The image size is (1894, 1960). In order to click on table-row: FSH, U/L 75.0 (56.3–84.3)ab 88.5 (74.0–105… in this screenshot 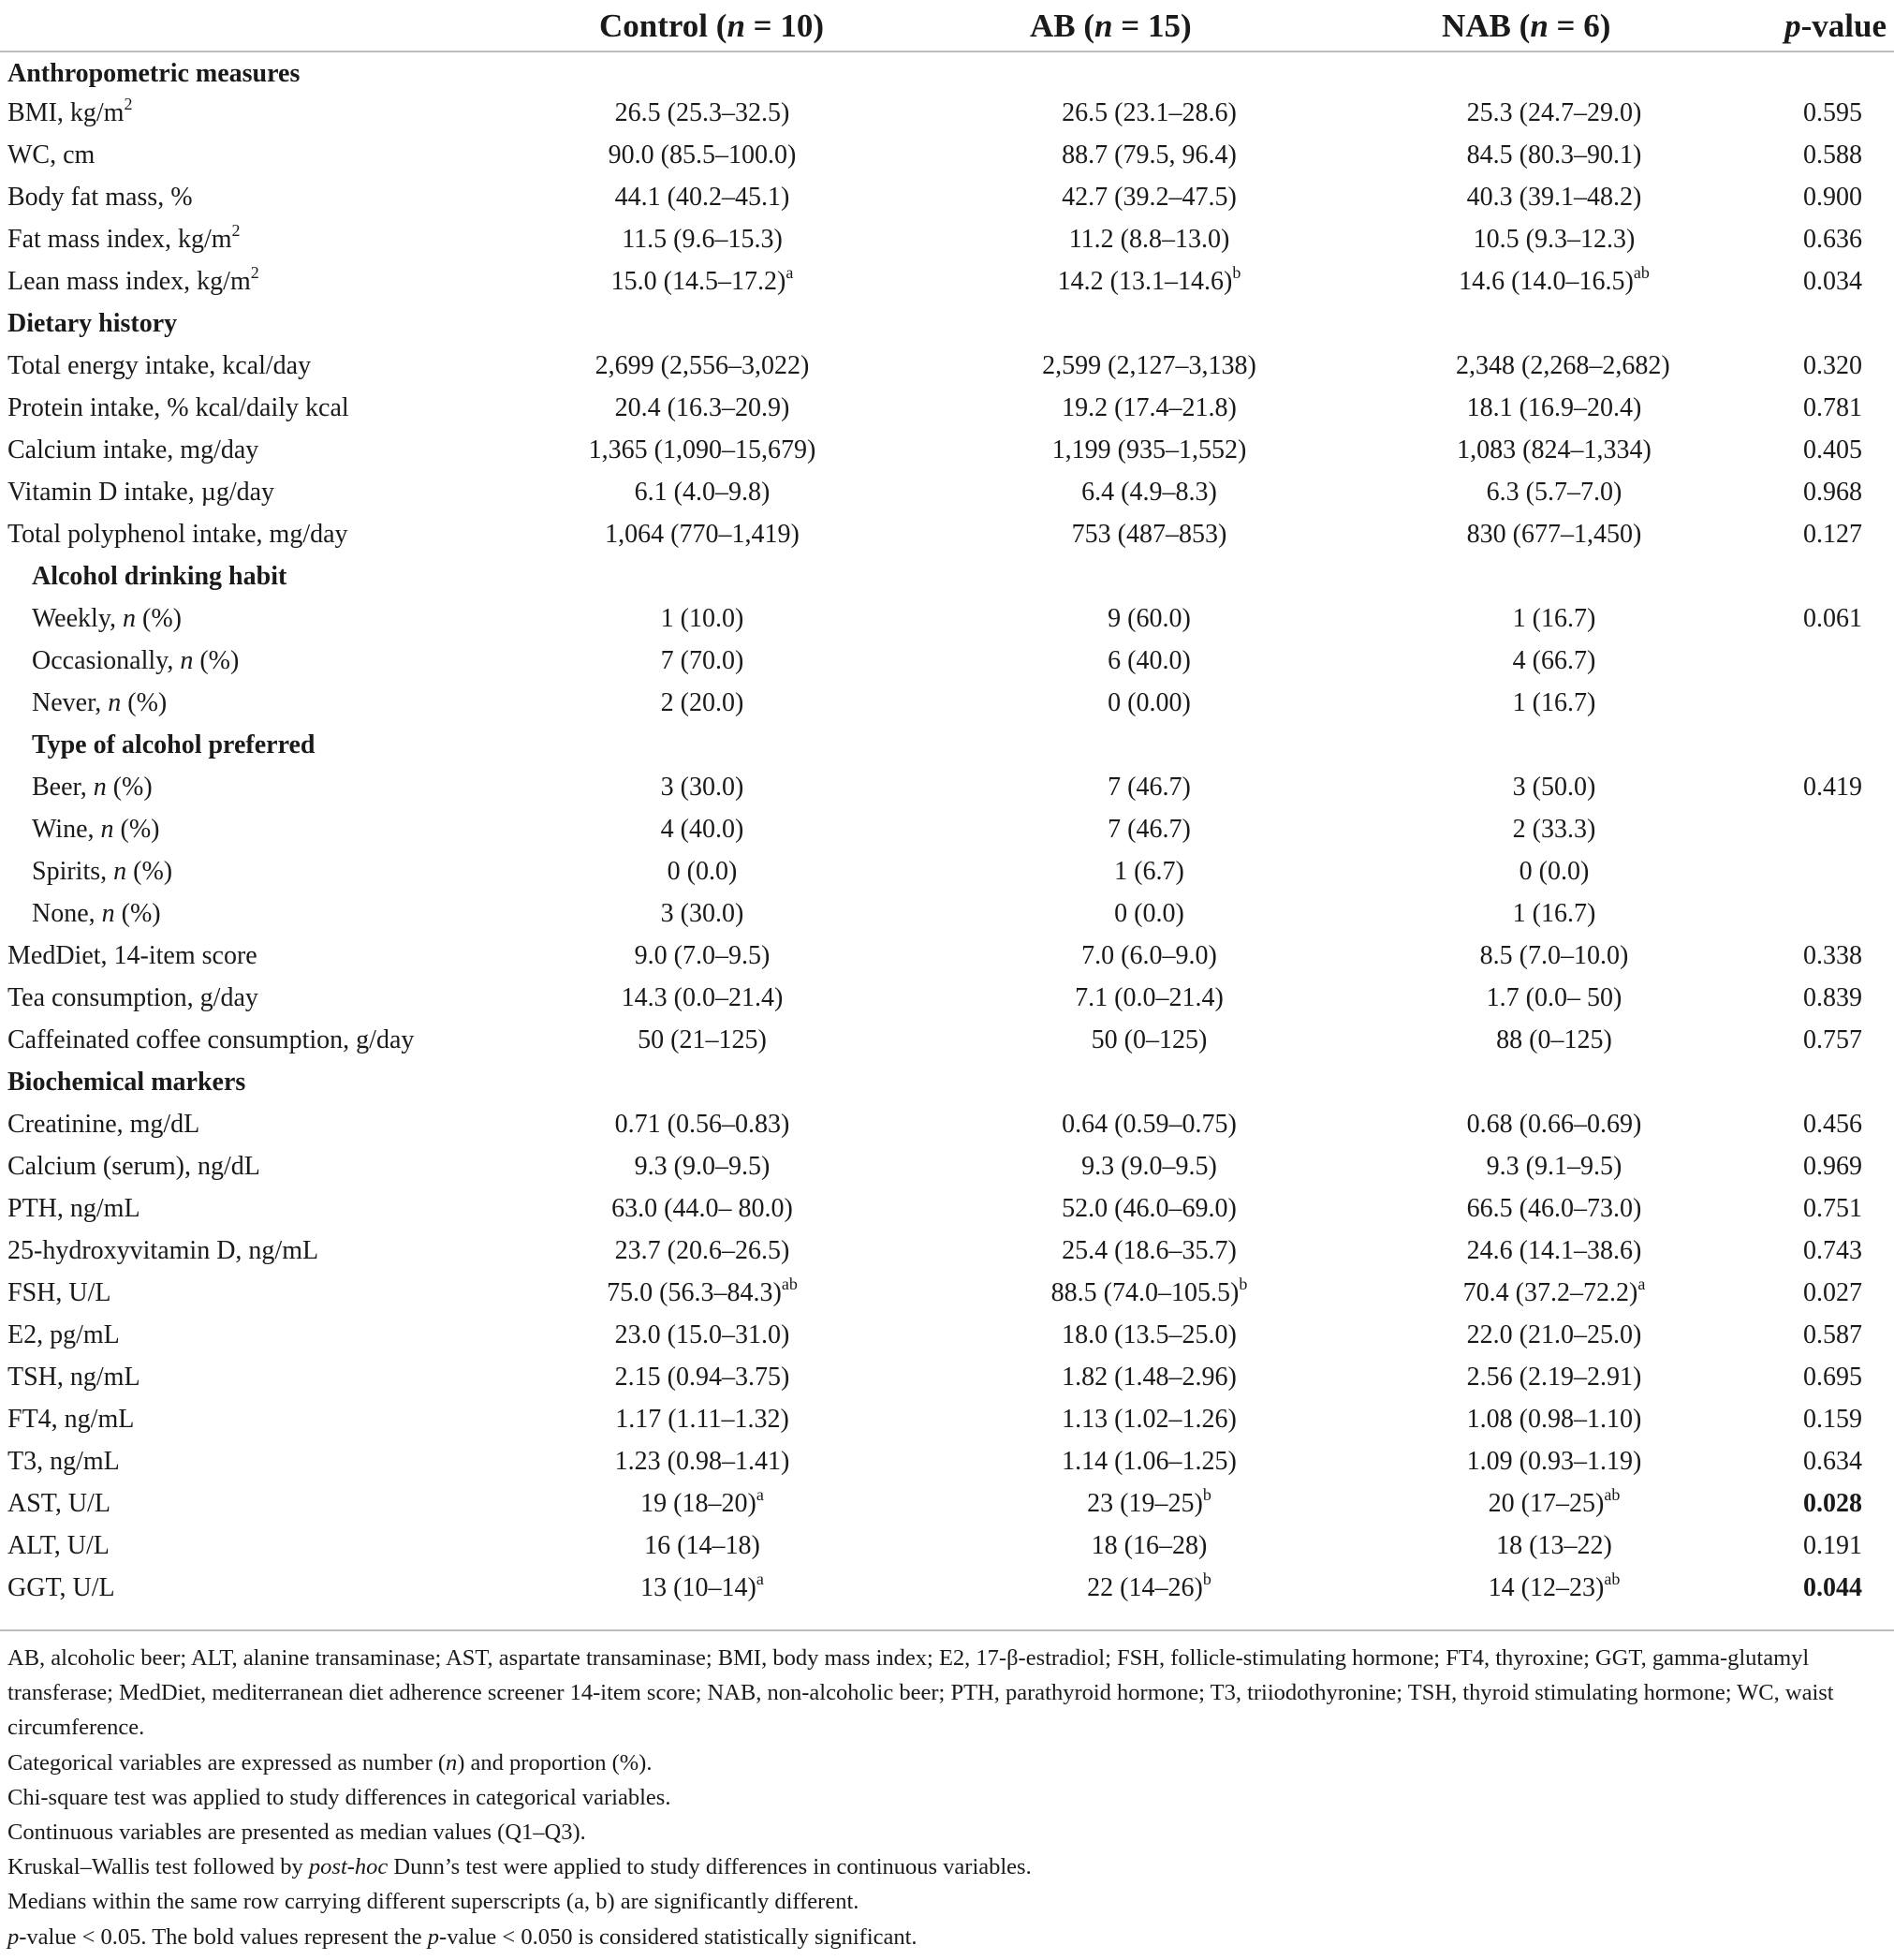, I will do `click(947, 1293)`.